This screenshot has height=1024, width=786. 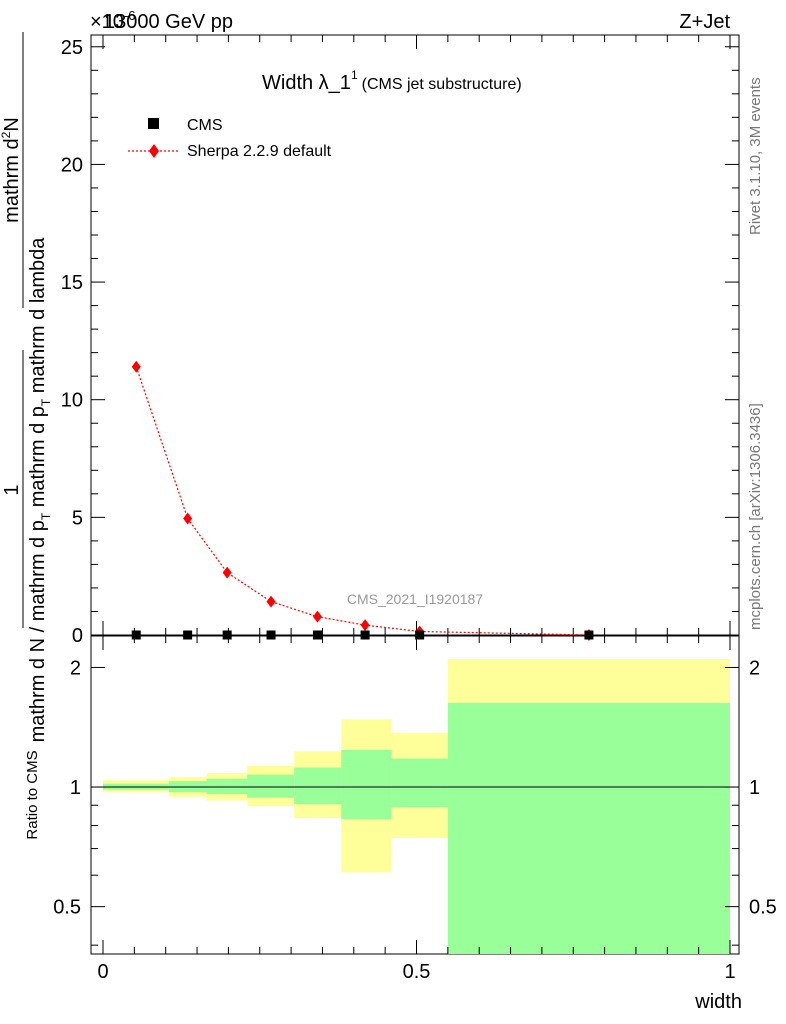 I want to click on main-y-tick-label: 20, so click(x=72, y=165).